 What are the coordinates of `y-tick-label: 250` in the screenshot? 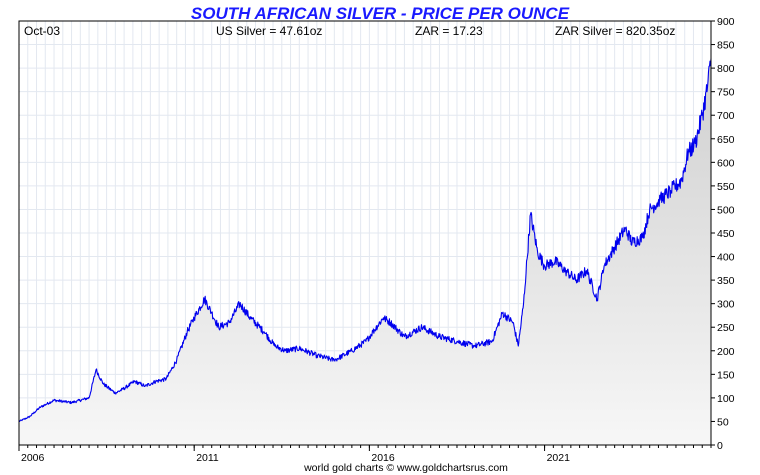 It's located at (726, 328).